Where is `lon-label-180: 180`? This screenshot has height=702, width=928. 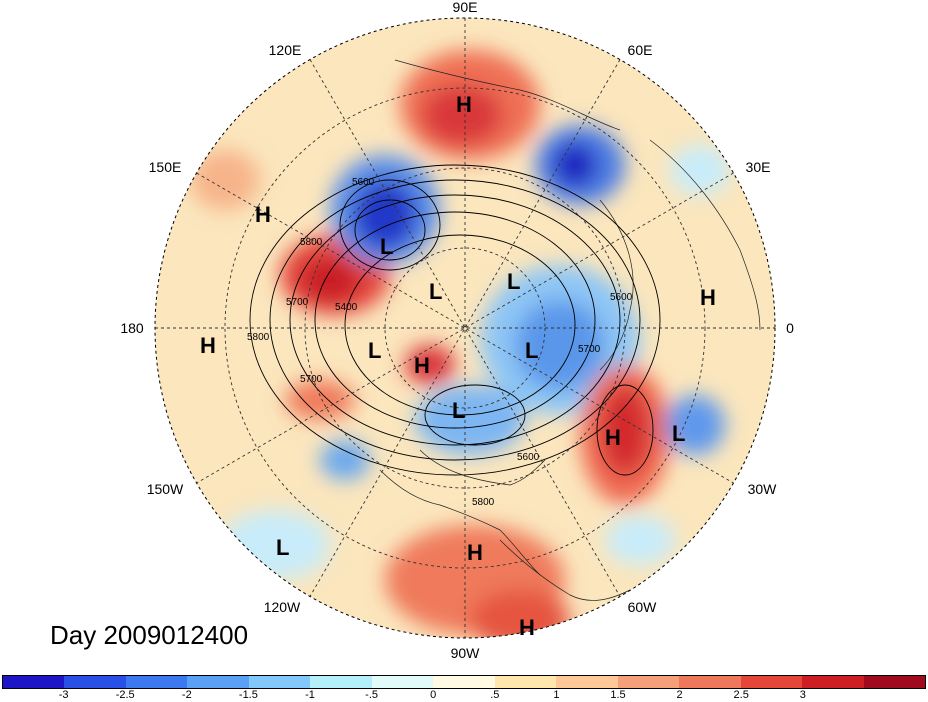
lon-label-180: 180 is located at coordinates (132, 328).